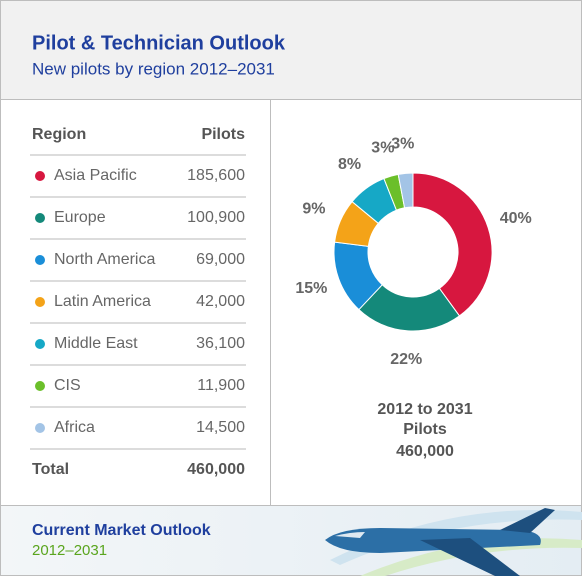 This screenshot has height=576, width=582. What do you see at coordinates (159, 43) in the screenshot?
I see `title: Pilot & Technician Outlook` at bounding box center [159, 43].